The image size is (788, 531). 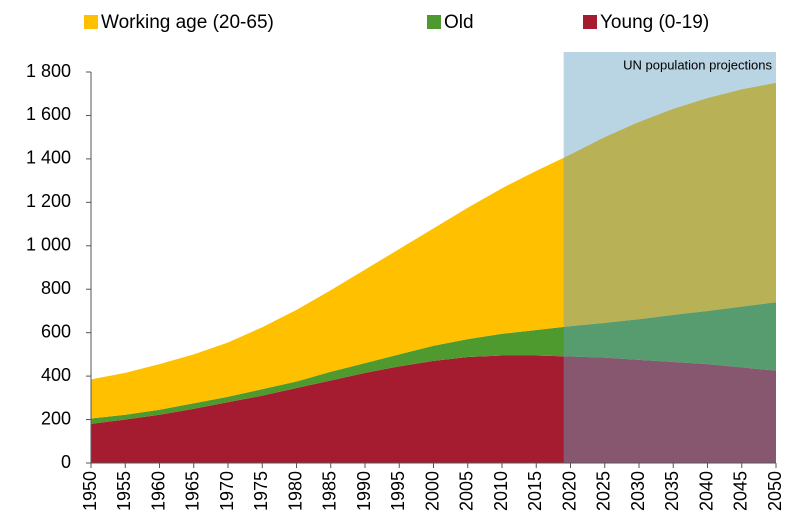 I want to click on x-tick-label: 2005, so click(x=467, y=491).